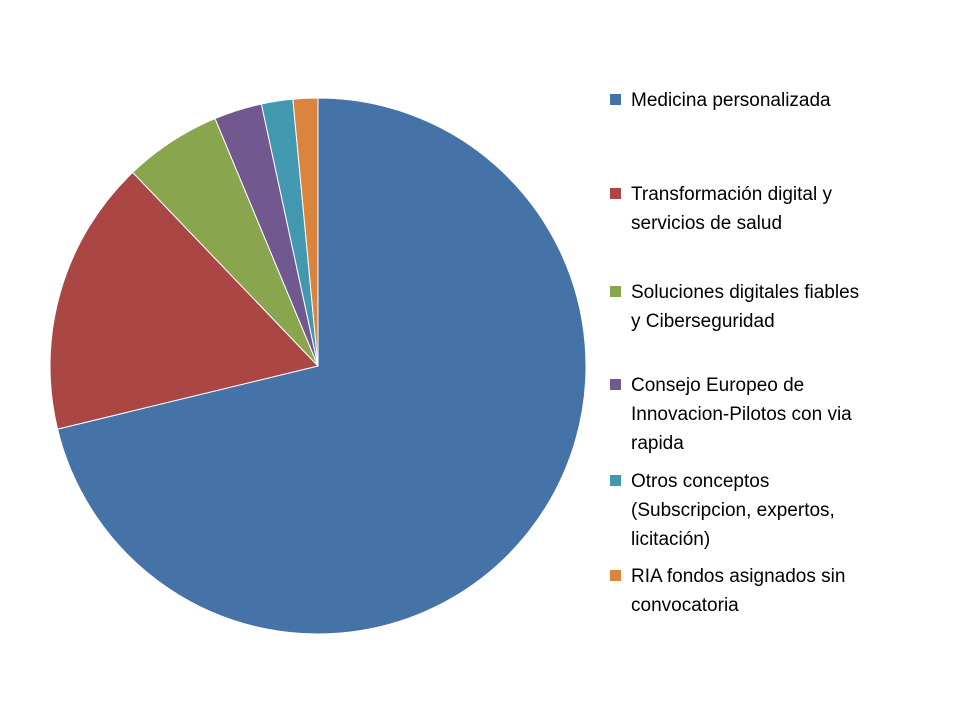 The height and width of the screenshot is (720, 960). I want to click on legend-item-5: RIA fondos asignados sin convocatoria, so click(760, 591).